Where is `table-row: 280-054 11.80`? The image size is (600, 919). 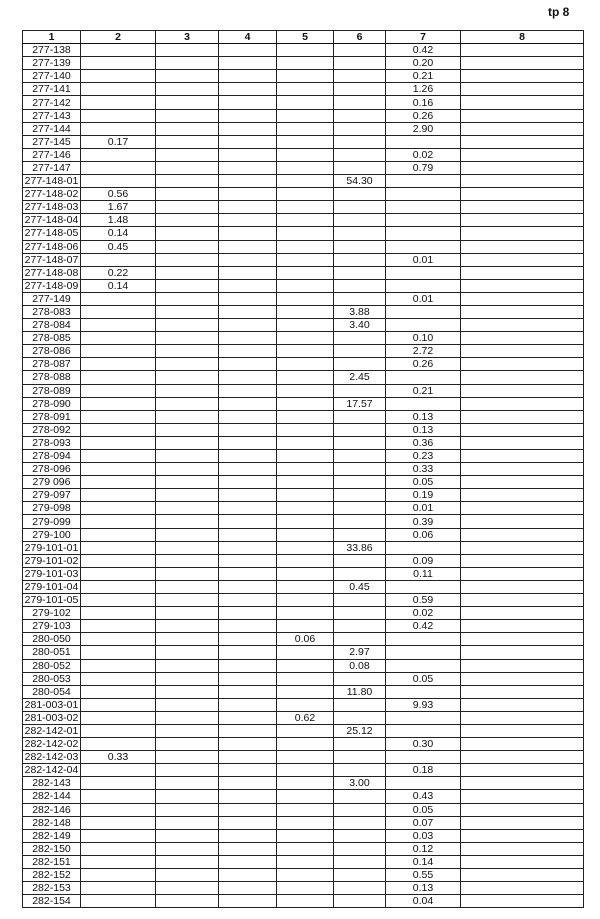
table-row: 280-054 11.80 is located at coordinates (303, 691).